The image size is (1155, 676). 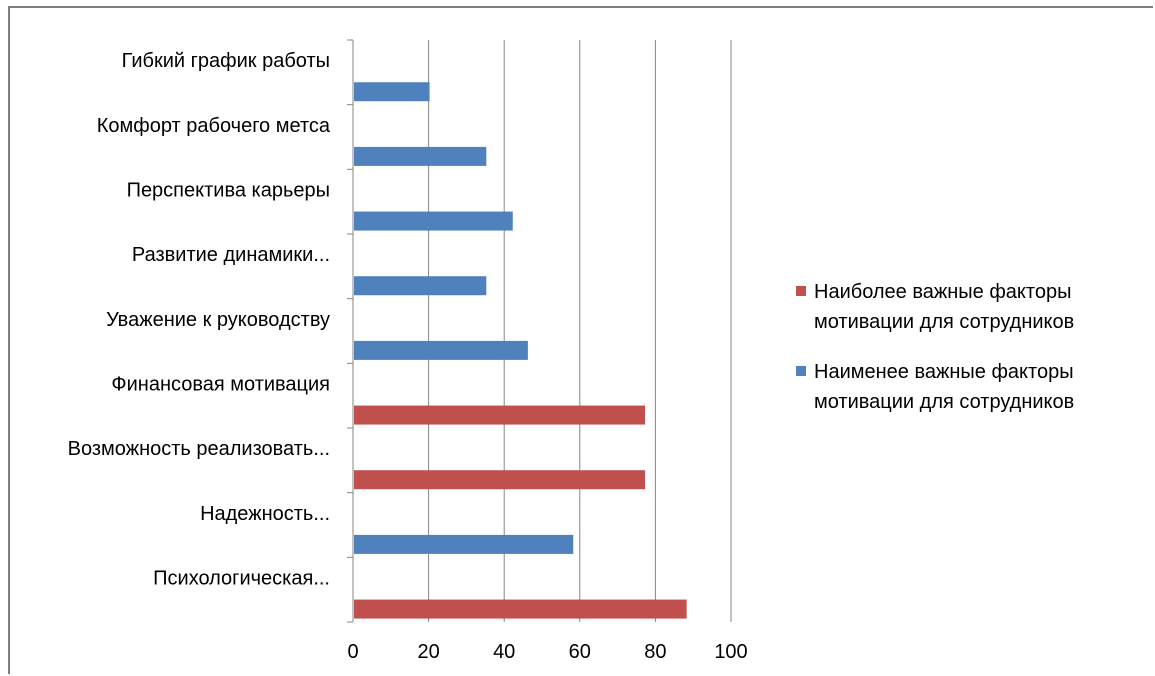 I want to click on legend-entry-line: Наименее важные факторы, so click(x=944, y=372).